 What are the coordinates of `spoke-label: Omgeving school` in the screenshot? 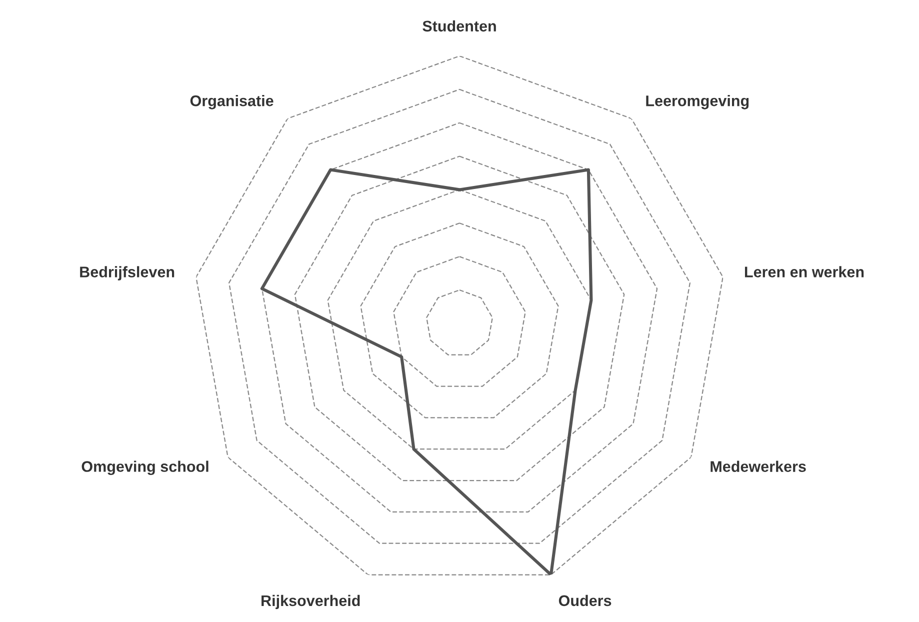 It's located at (145, 468).